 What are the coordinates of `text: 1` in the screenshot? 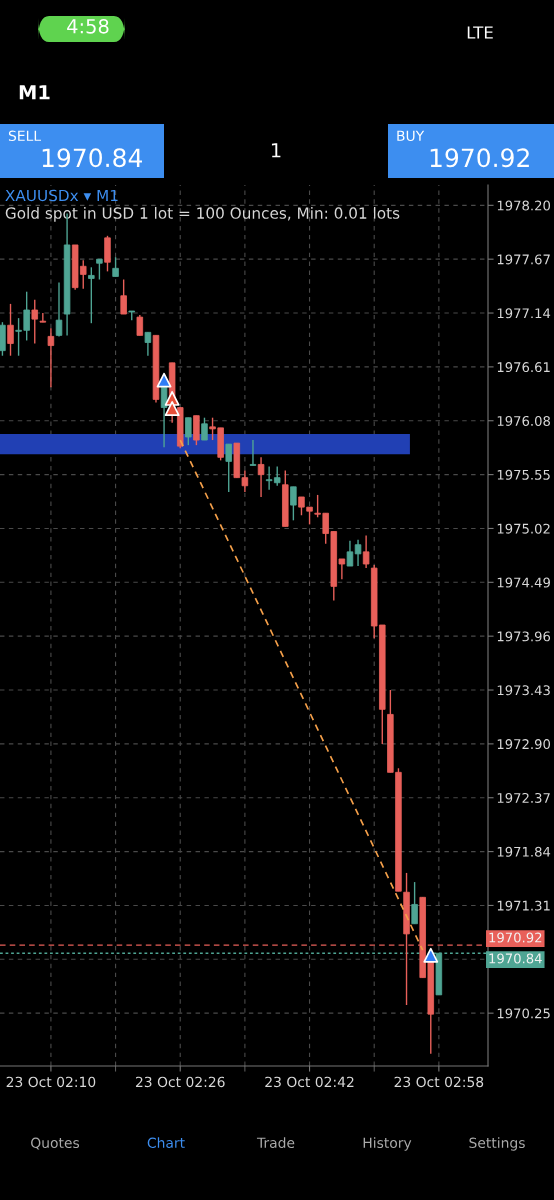 It's located at (276, 150).